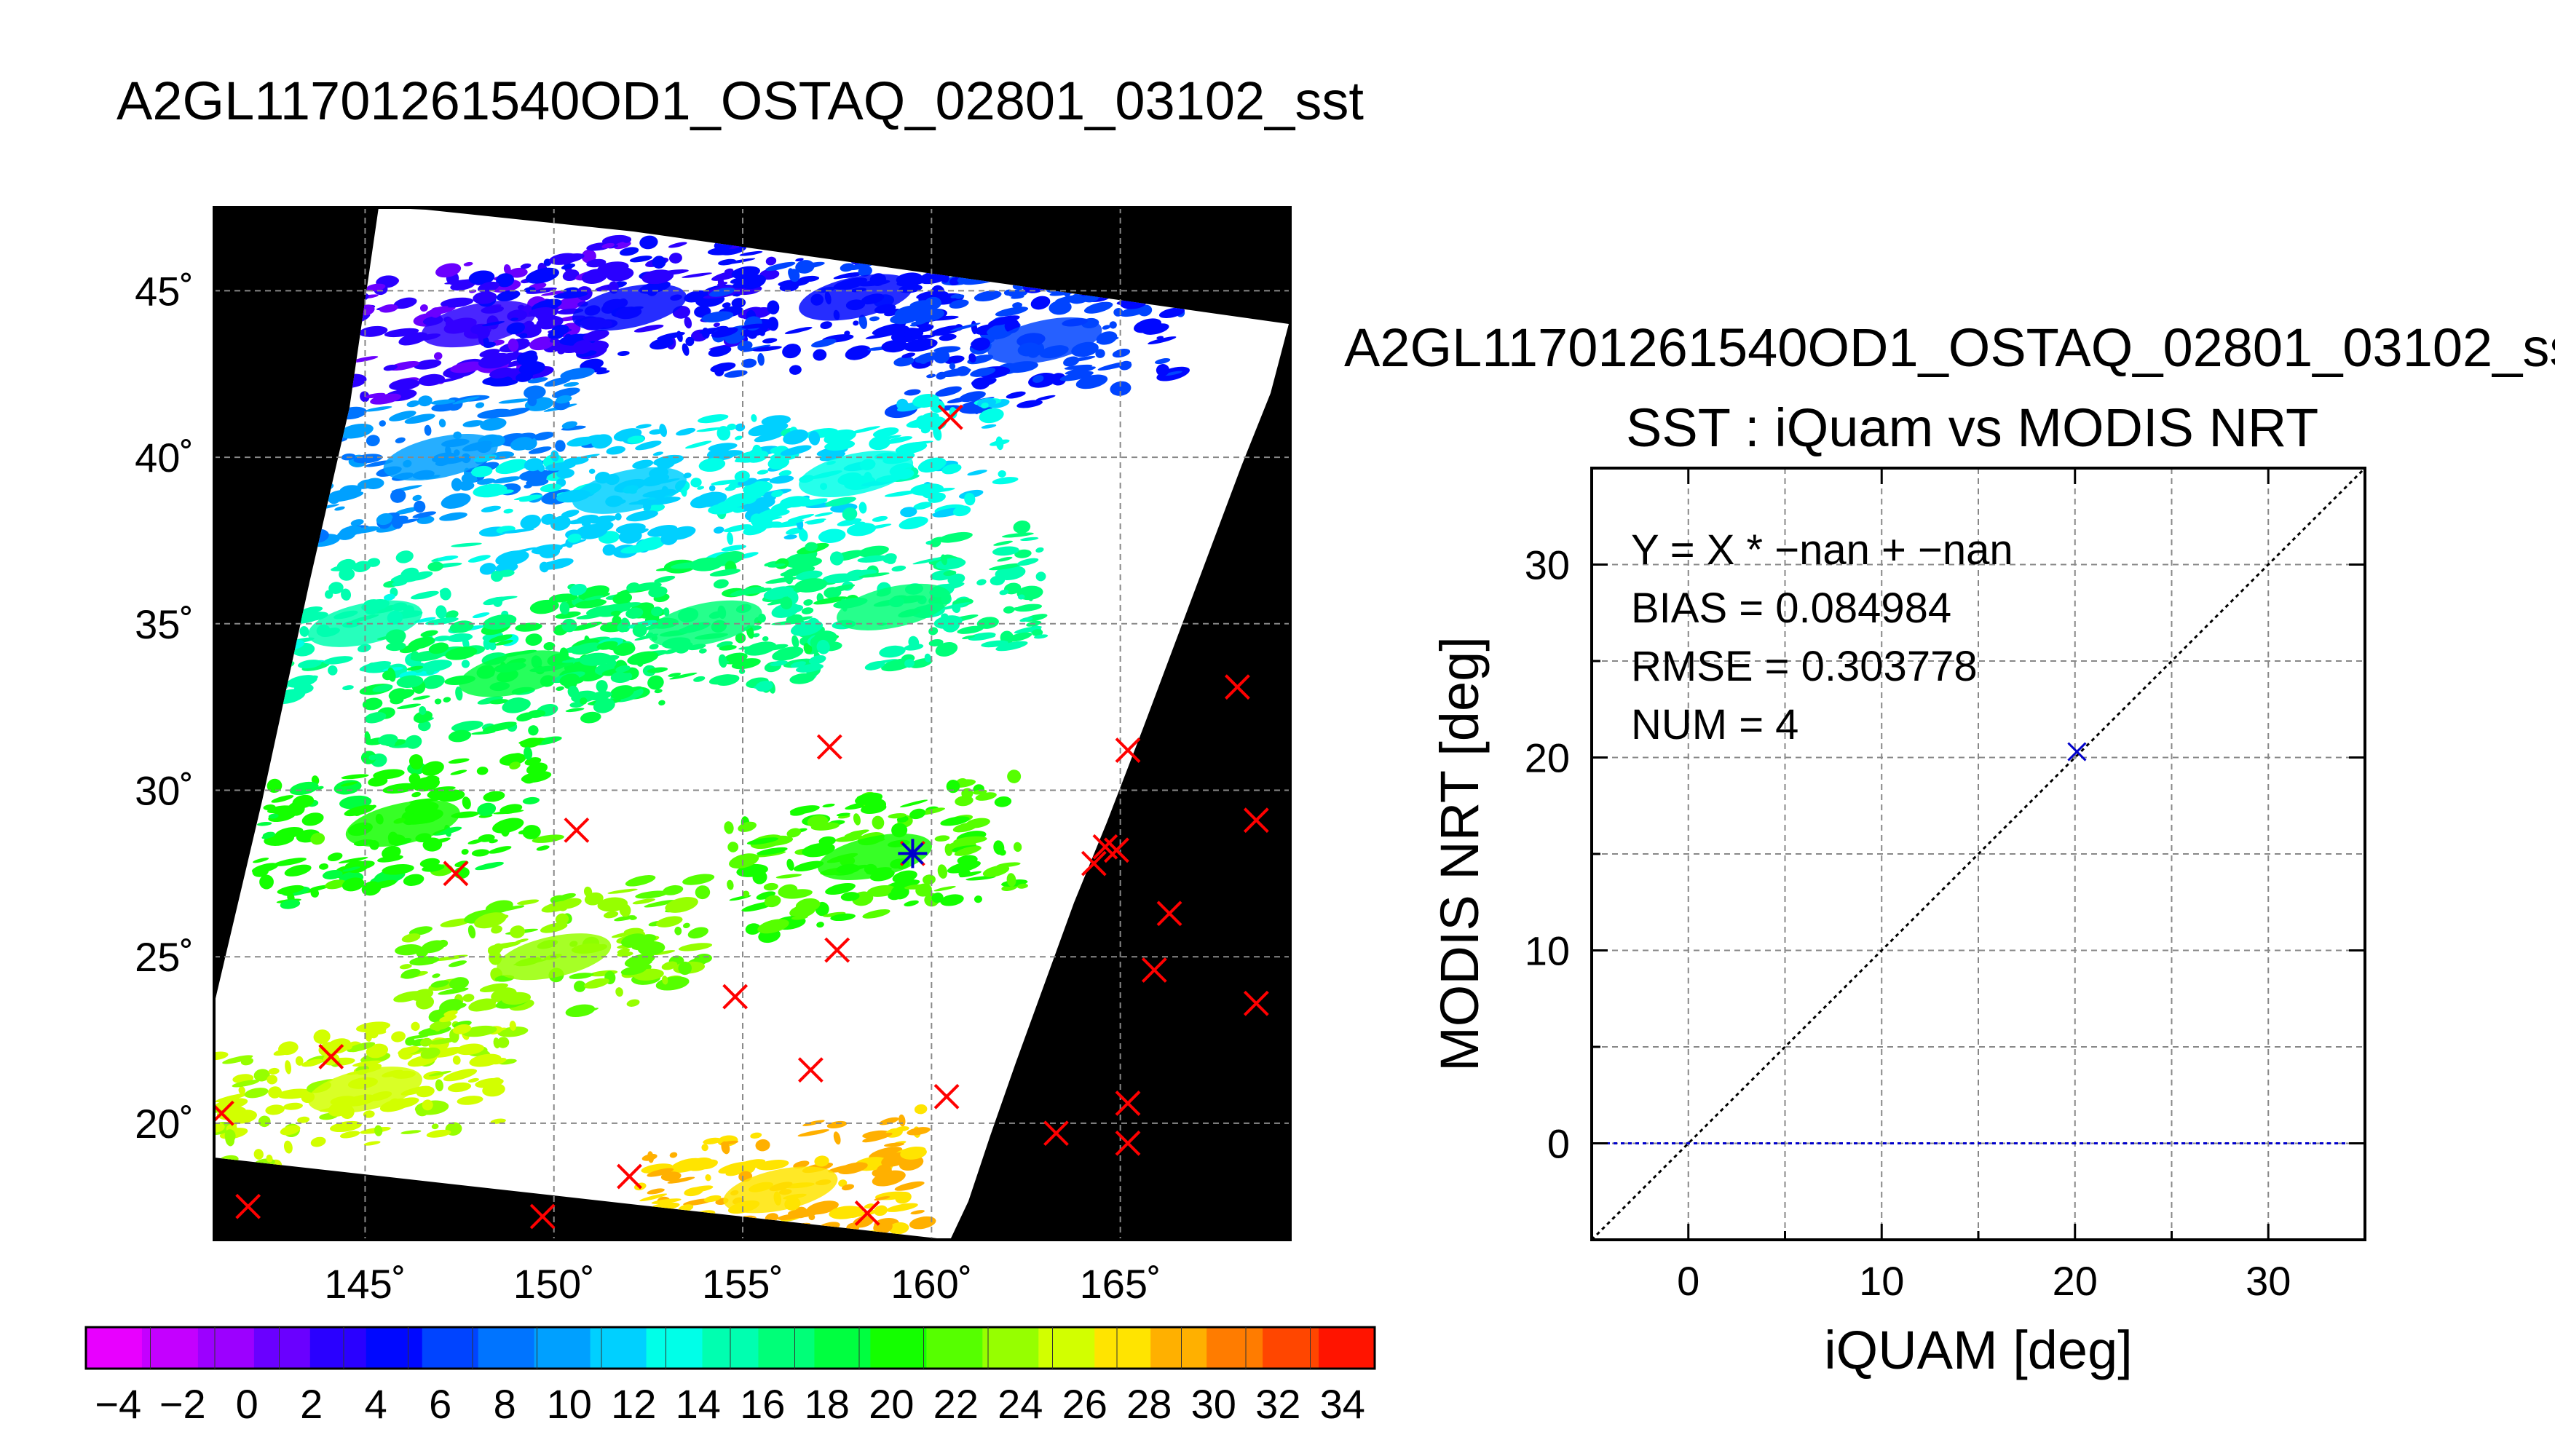 This screenshot has height=1456, width=2555. What do you see at coordinates (1822, 550) in the screenshot?
I see `scatter-annotation: Y = X * −nan + −nan` at bounding box center [1822, 550].